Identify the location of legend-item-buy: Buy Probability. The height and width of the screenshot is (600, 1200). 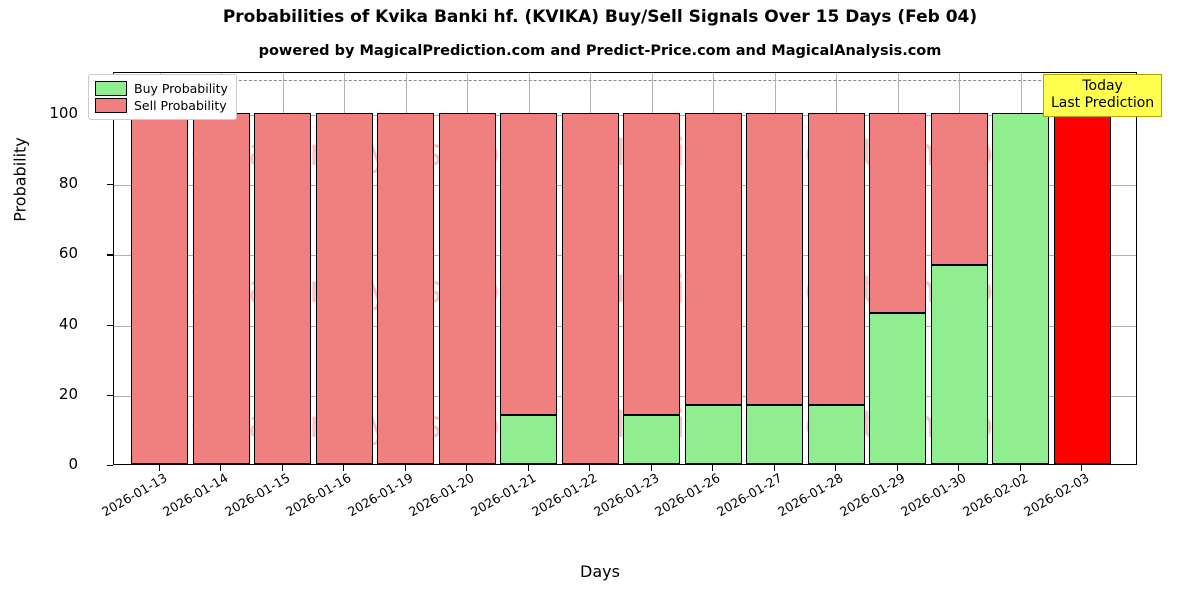
(161, 88).